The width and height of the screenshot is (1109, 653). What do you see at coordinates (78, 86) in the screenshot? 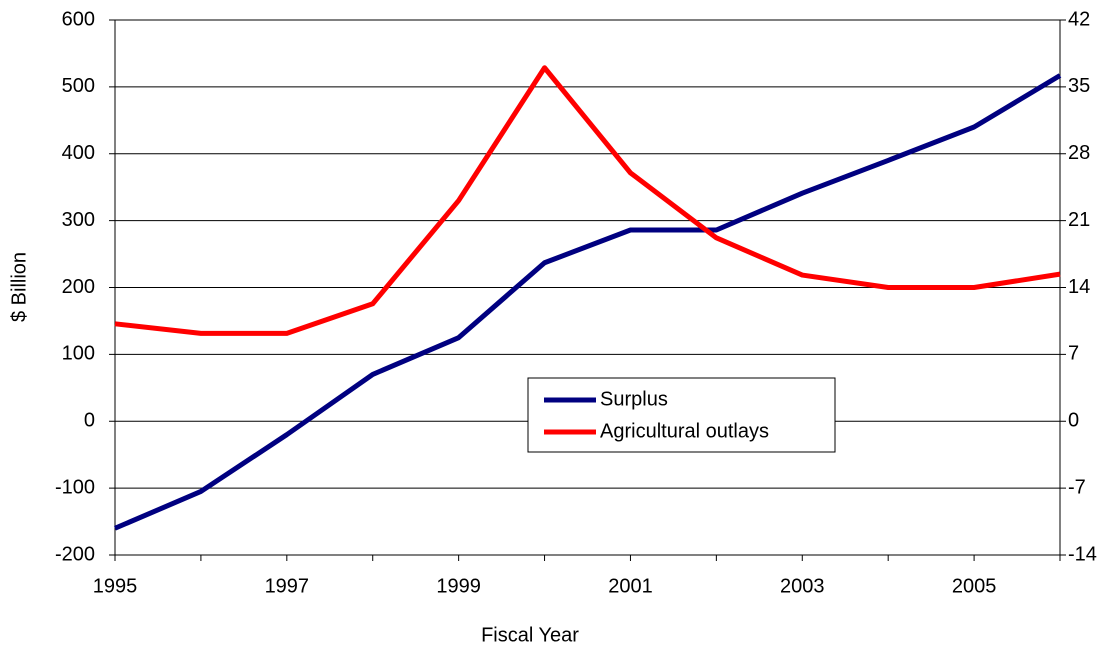
I see `y-tick-label: 500` at bounding box center [78, 86].